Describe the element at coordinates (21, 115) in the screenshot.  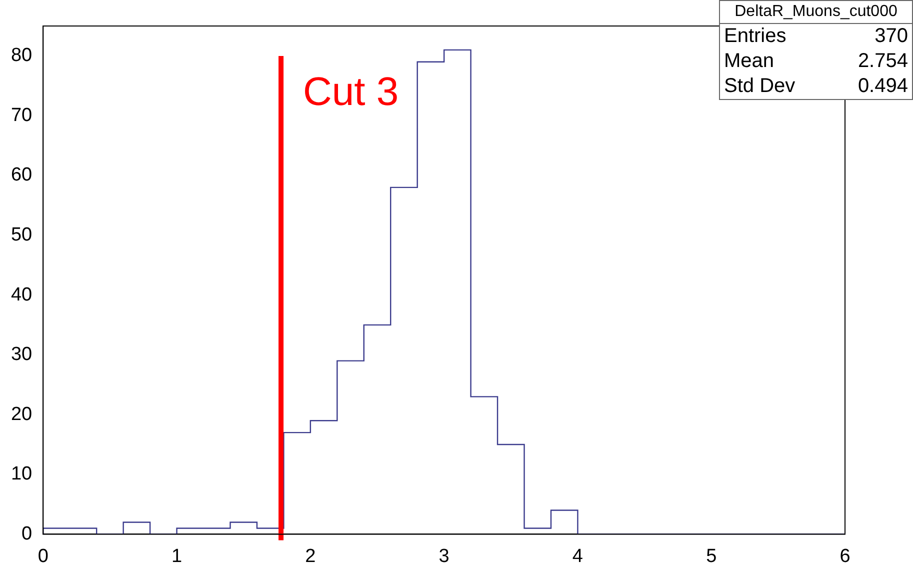
I see `y-tick-label: 70` at that location.